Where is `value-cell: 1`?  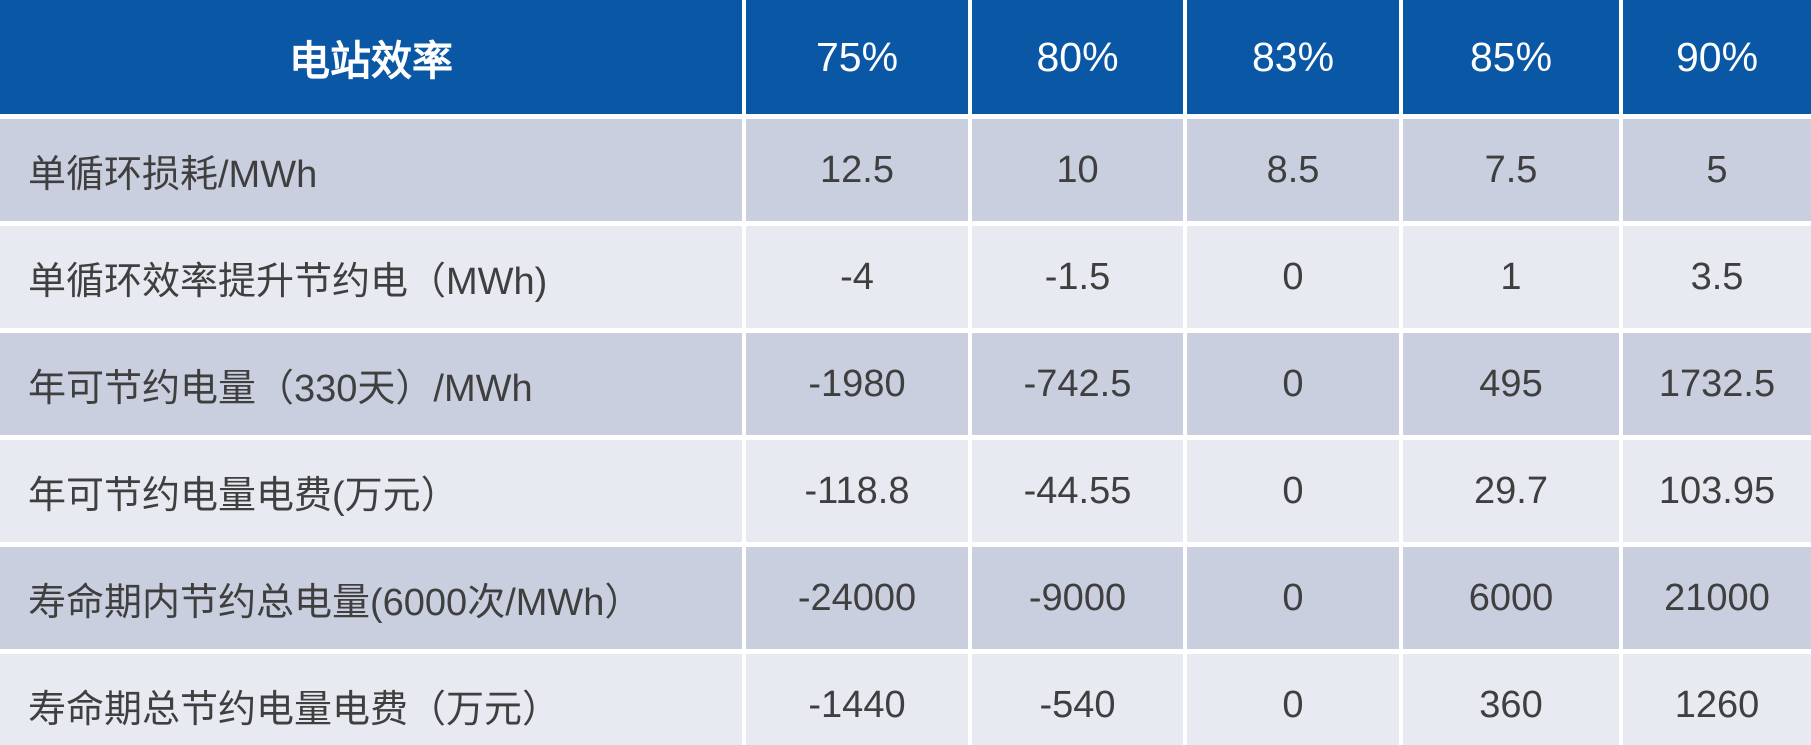
value-cell: 1 is located at coordinates (1512, 276).